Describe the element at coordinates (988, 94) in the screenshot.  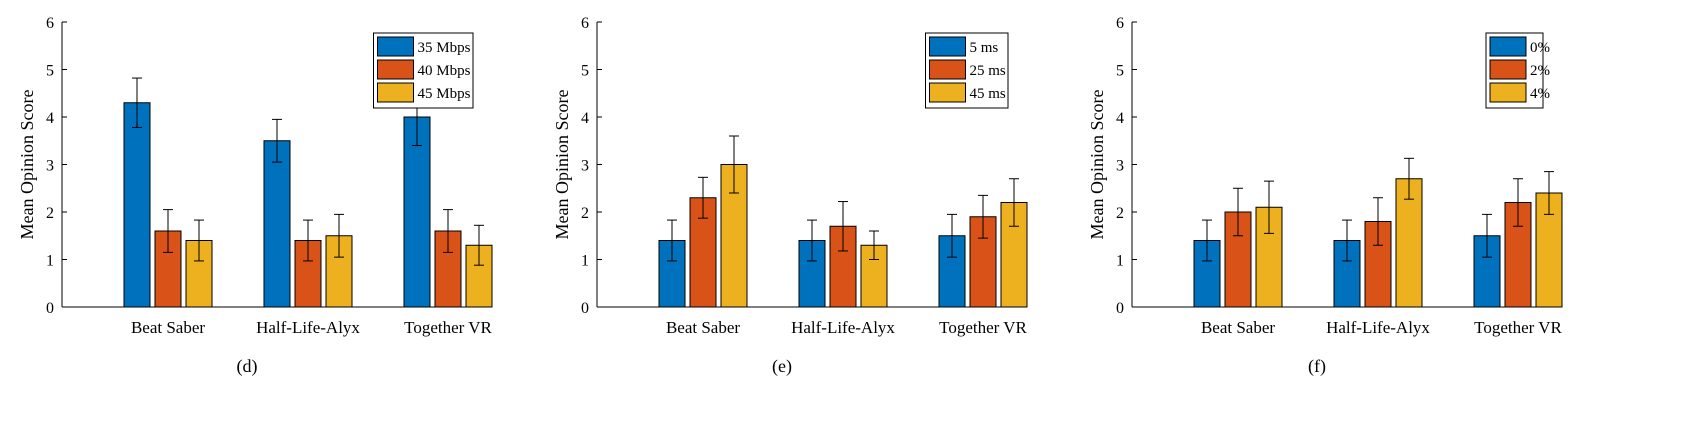
I see `legend-label: 45 ms` at that location.